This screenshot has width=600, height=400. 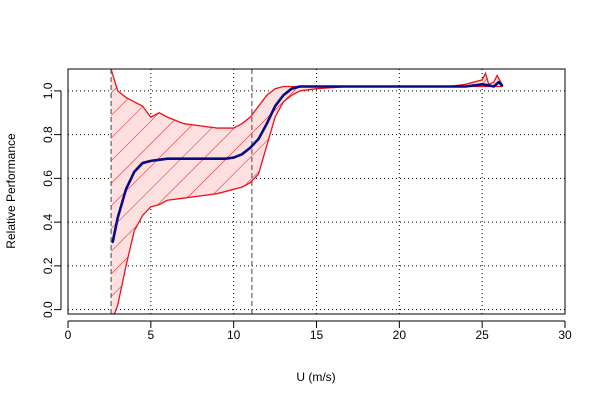 I want to click on y-tick-label: 0.4, so click(x=48, y=221).